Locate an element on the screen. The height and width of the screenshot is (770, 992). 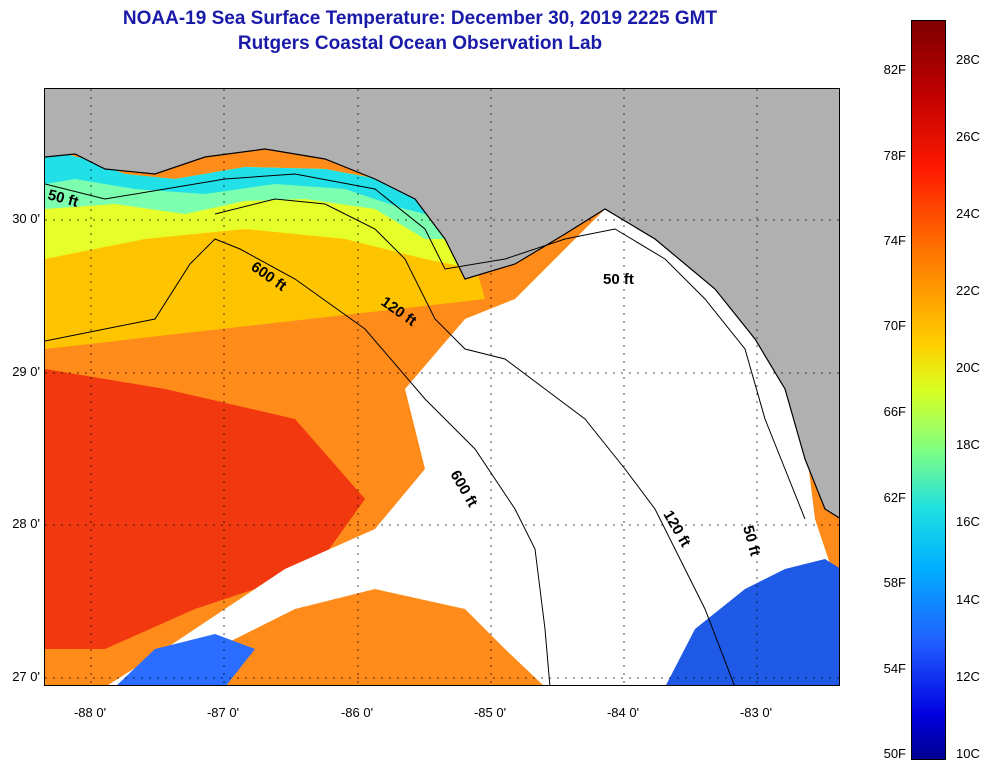
colorbar-fahrenheit-label: 58F is located at coordinates (894, 582).